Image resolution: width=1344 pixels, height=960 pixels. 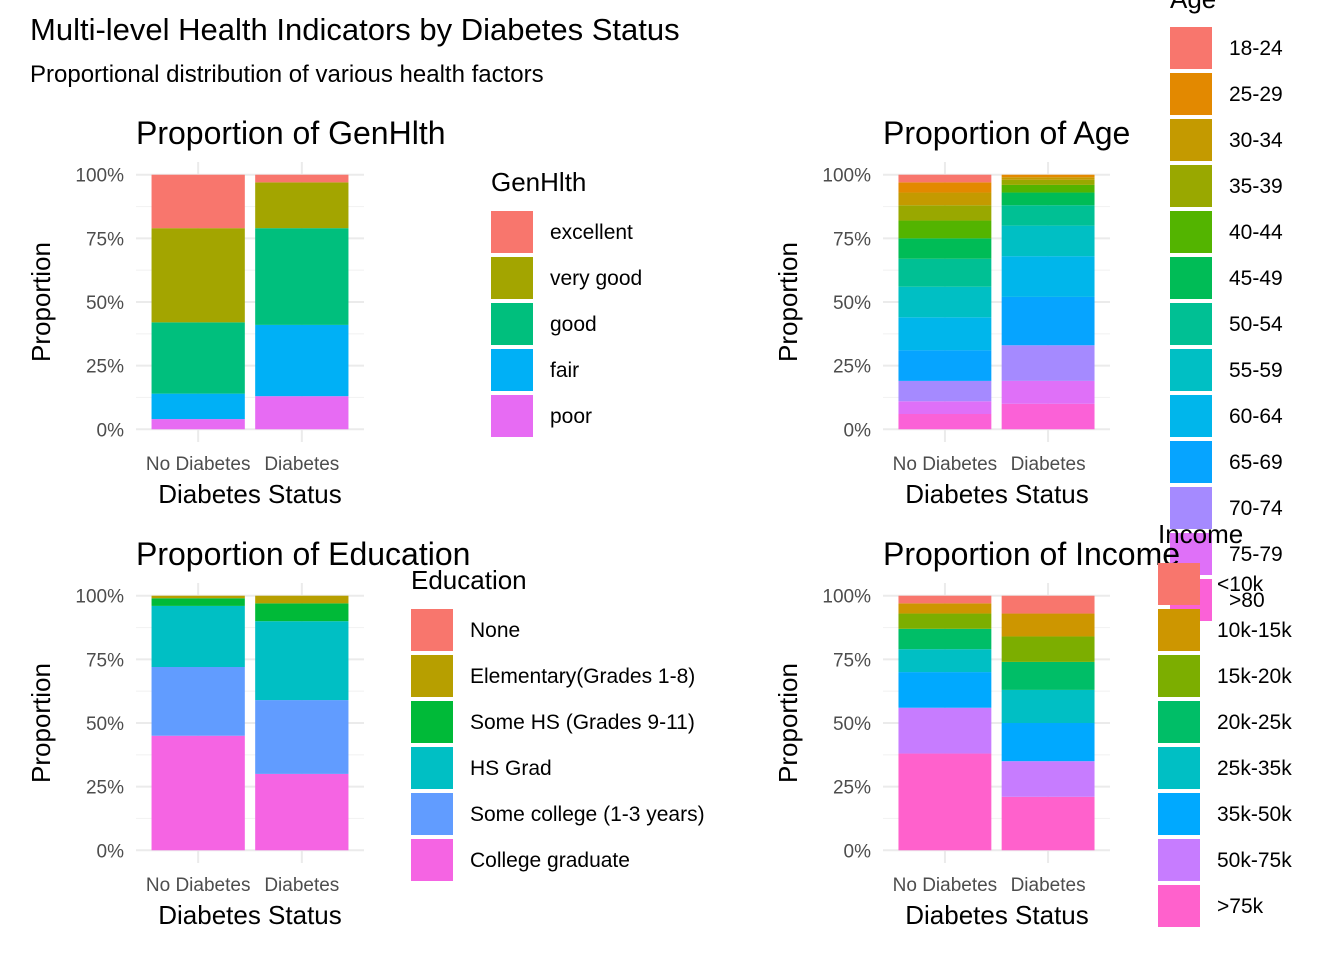 I want to click on bar-segment-excellent-diabetes, so click(x=302, y=178).